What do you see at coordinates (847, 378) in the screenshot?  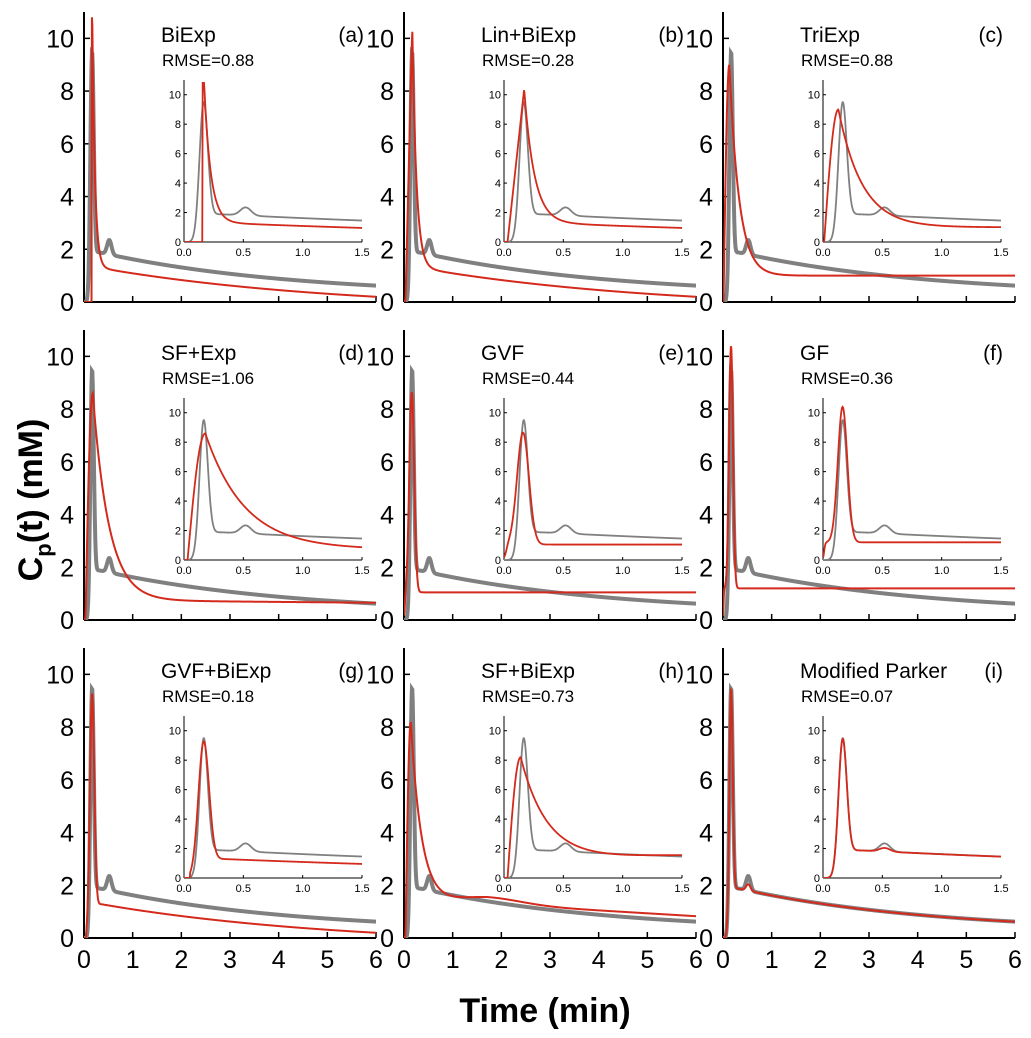 I see `panel-rmse: RMSE=0.36` at bounding box center [847, 378].